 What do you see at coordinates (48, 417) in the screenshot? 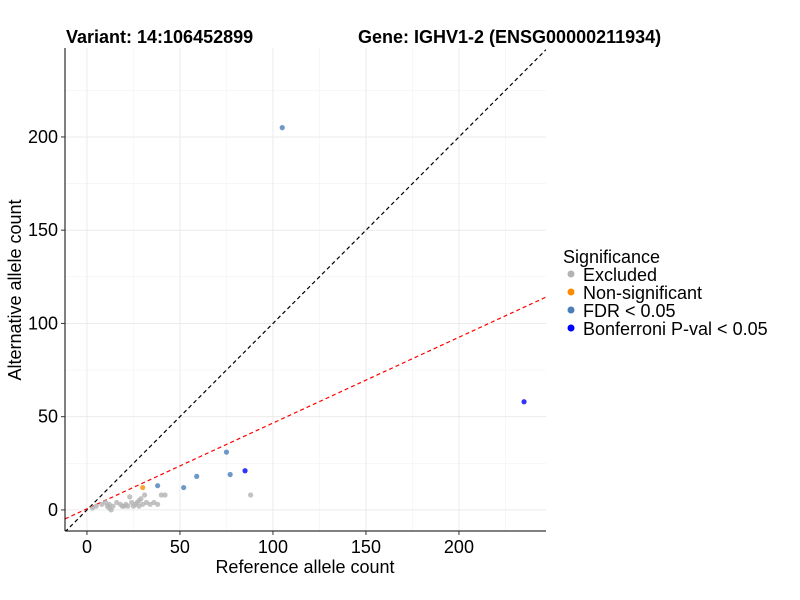
I see `y-tick-label: 50` at bounding box center [48, 417].